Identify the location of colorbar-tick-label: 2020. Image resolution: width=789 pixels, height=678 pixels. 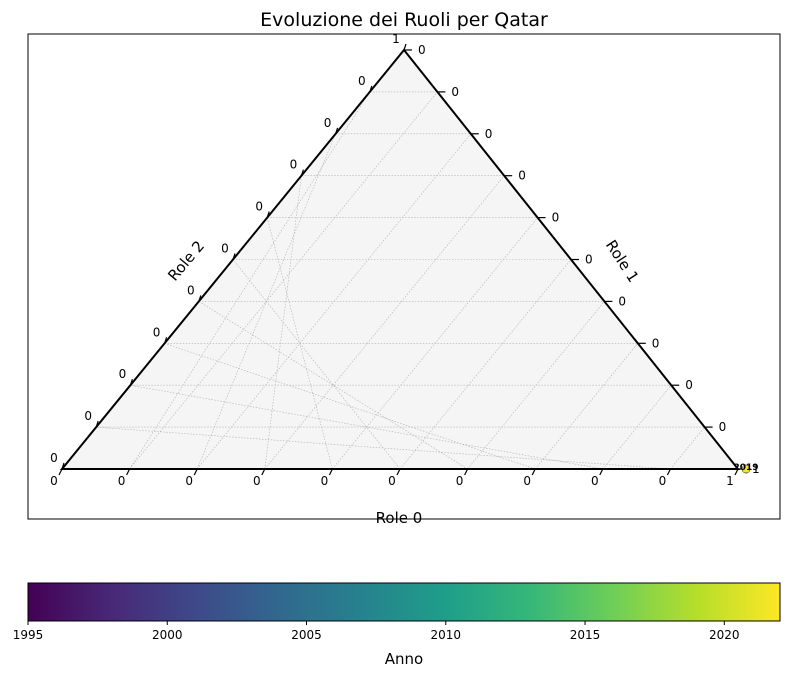
(724, 635).